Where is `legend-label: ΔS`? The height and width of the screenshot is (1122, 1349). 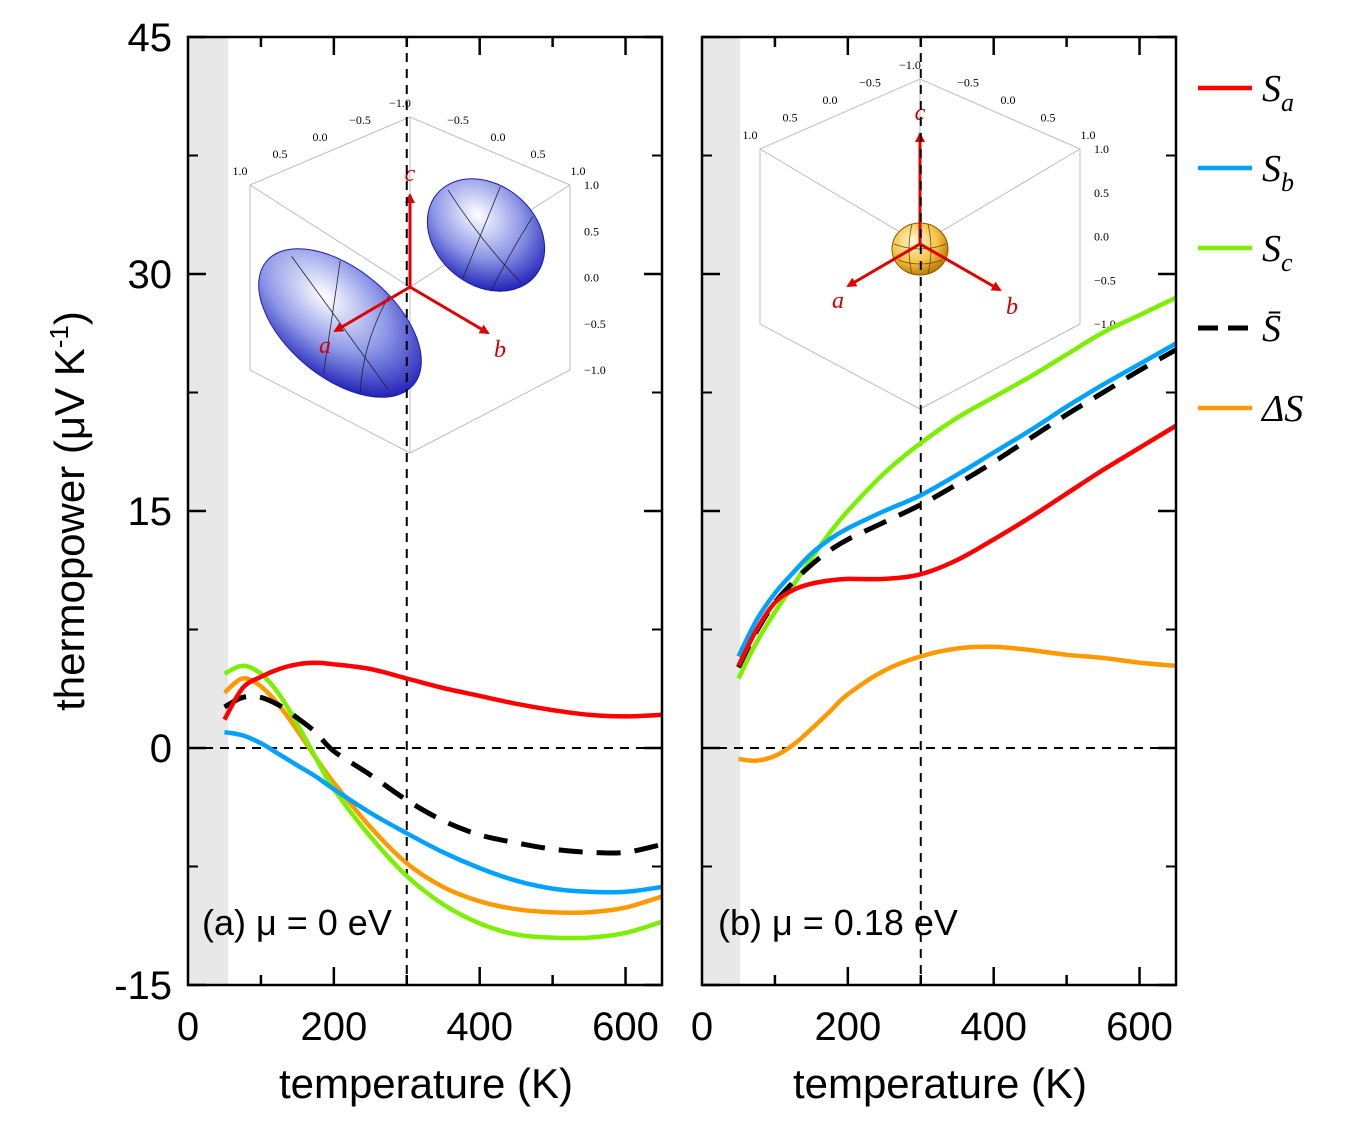
legend-label: ΔS is located at coordinates (1281, 409).